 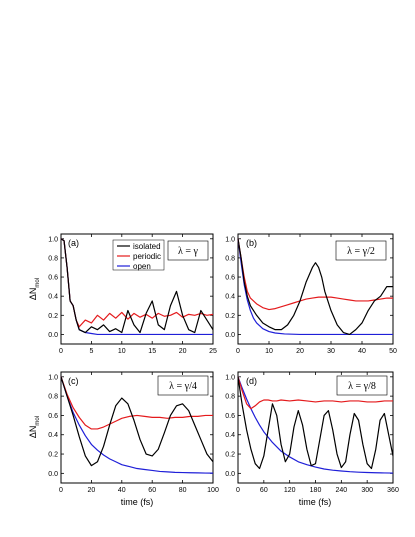 What do you see at coordinates (147, 256) in the screenshot?
I see `legend-label-periodic: periodic` at bounding box center [147, 256].